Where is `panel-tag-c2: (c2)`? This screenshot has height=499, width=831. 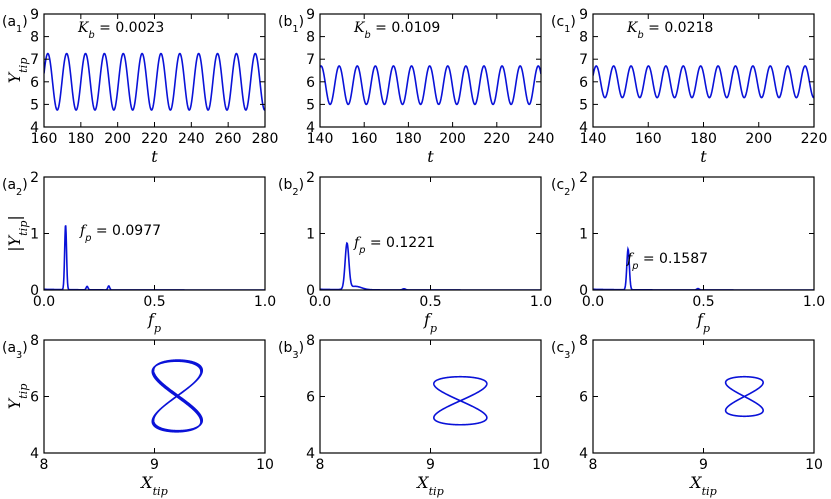
panel-tag-c2: (c2) is located at coordinates (563, 187).